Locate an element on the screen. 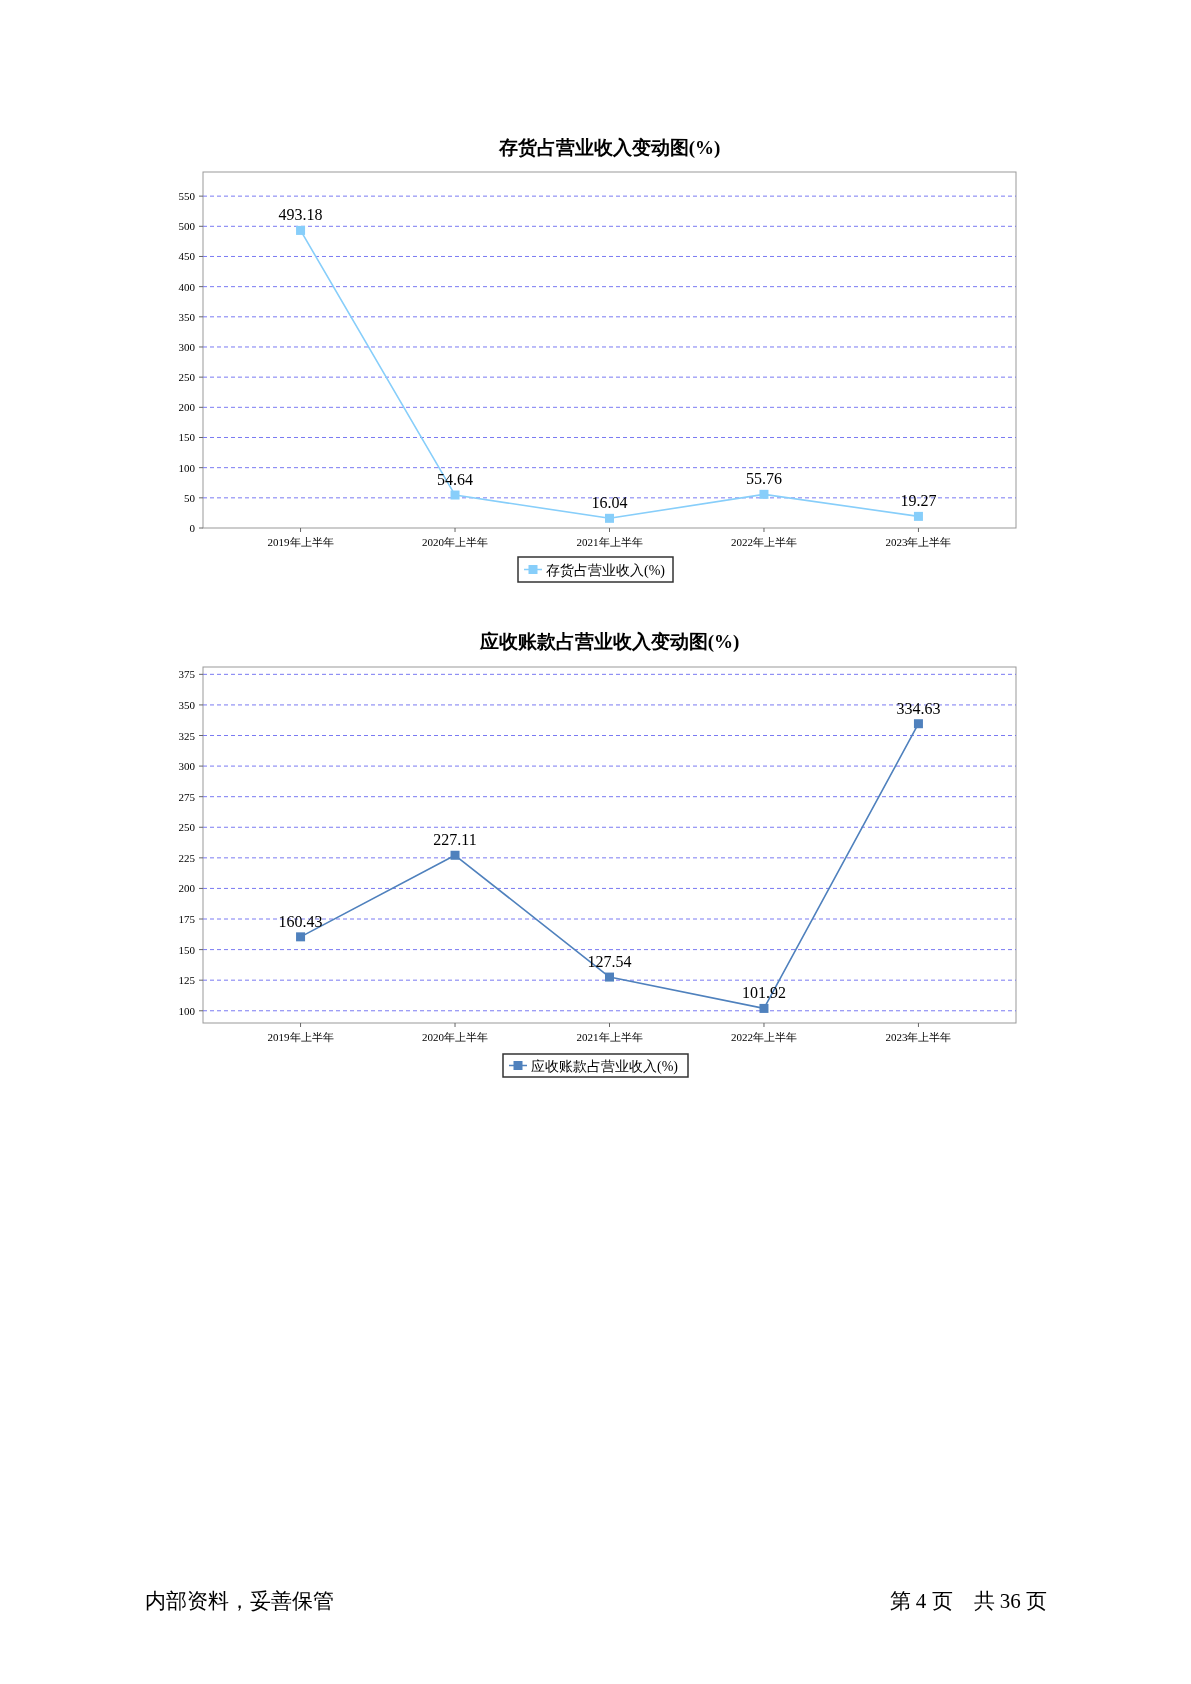 This screenshot has width=1191, height=1684. y-tick-label: 500 is located at coordinates (187, 226).